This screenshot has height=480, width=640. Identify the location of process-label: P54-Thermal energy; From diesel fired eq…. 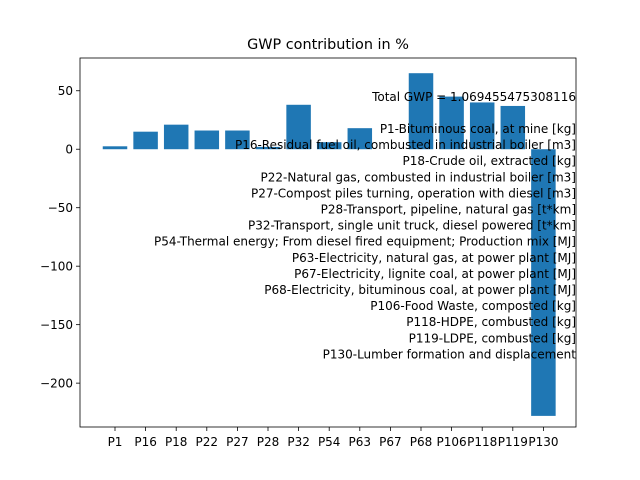
(365, 242).